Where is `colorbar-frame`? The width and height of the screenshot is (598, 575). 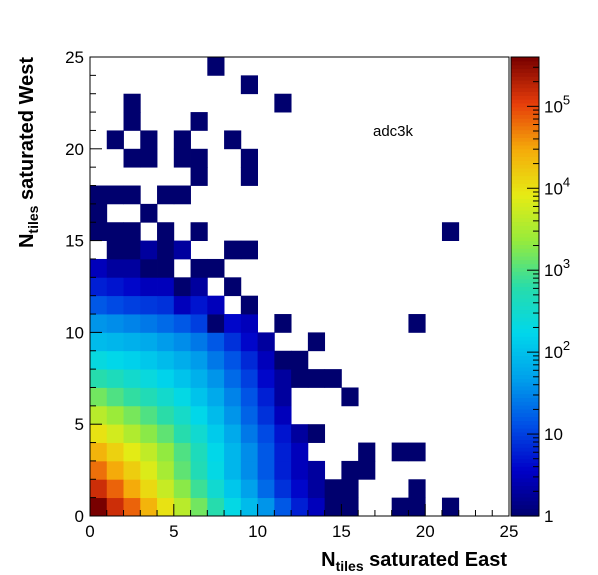
colorbar-frame is located at coordinates (525, 286).